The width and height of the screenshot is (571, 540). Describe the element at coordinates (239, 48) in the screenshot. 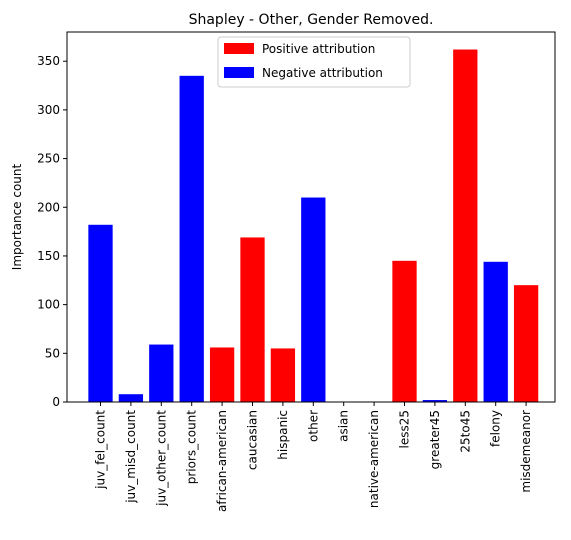

I see `legend-swatch-positive` at that location.